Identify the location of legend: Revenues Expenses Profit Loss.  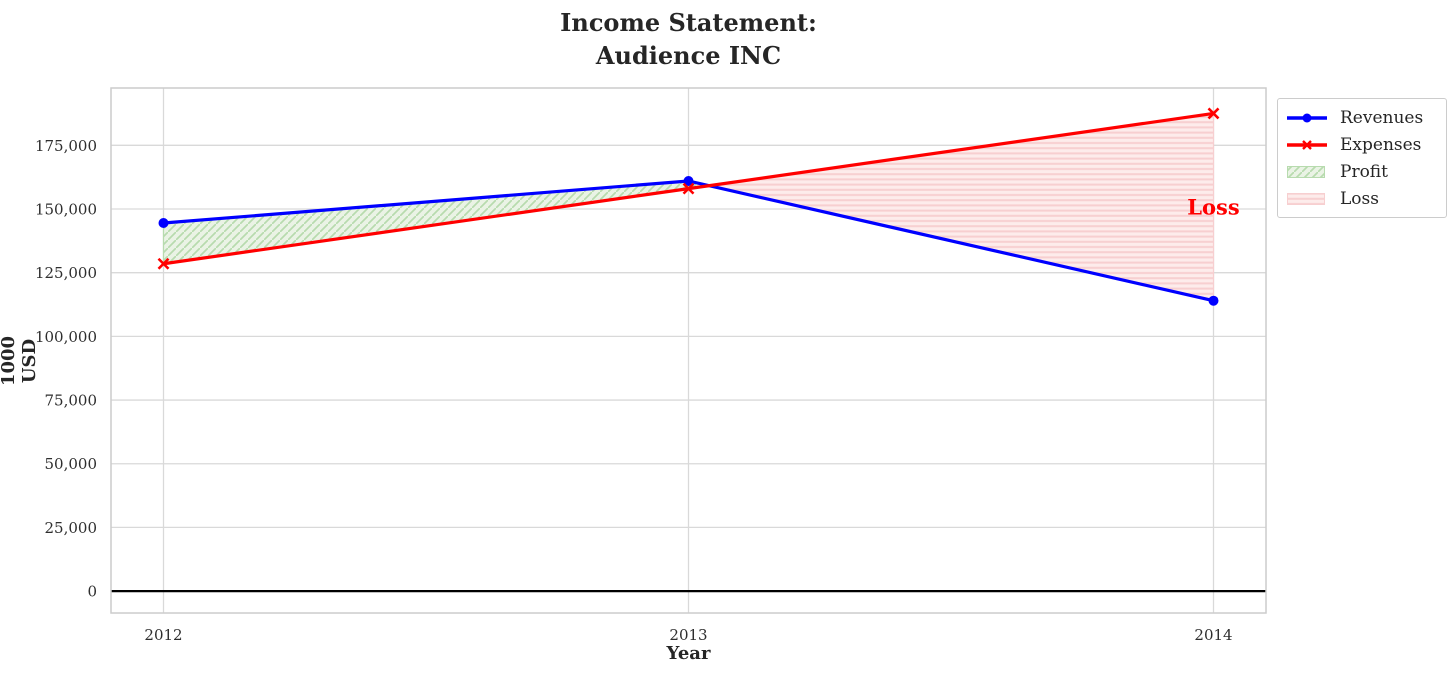
(1362, 158).